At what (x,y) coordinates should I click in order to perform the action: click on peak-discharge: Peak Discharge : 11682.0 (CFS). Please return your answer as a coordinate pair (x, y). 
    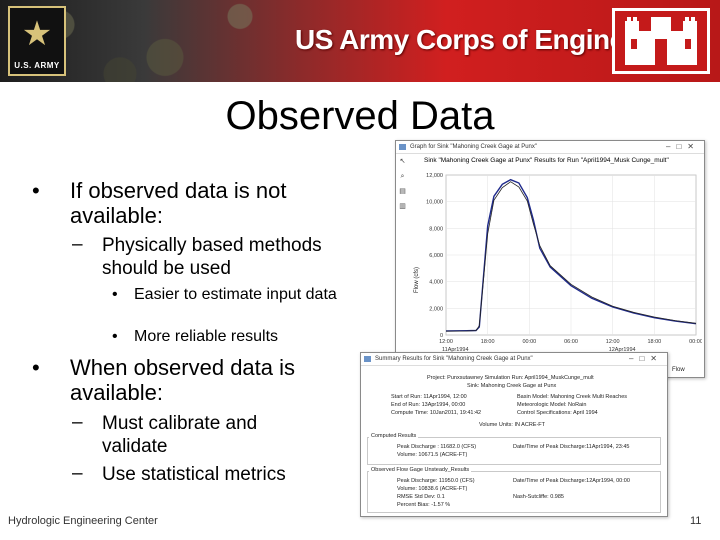
    Looking at the image, I should click on (437, 447).